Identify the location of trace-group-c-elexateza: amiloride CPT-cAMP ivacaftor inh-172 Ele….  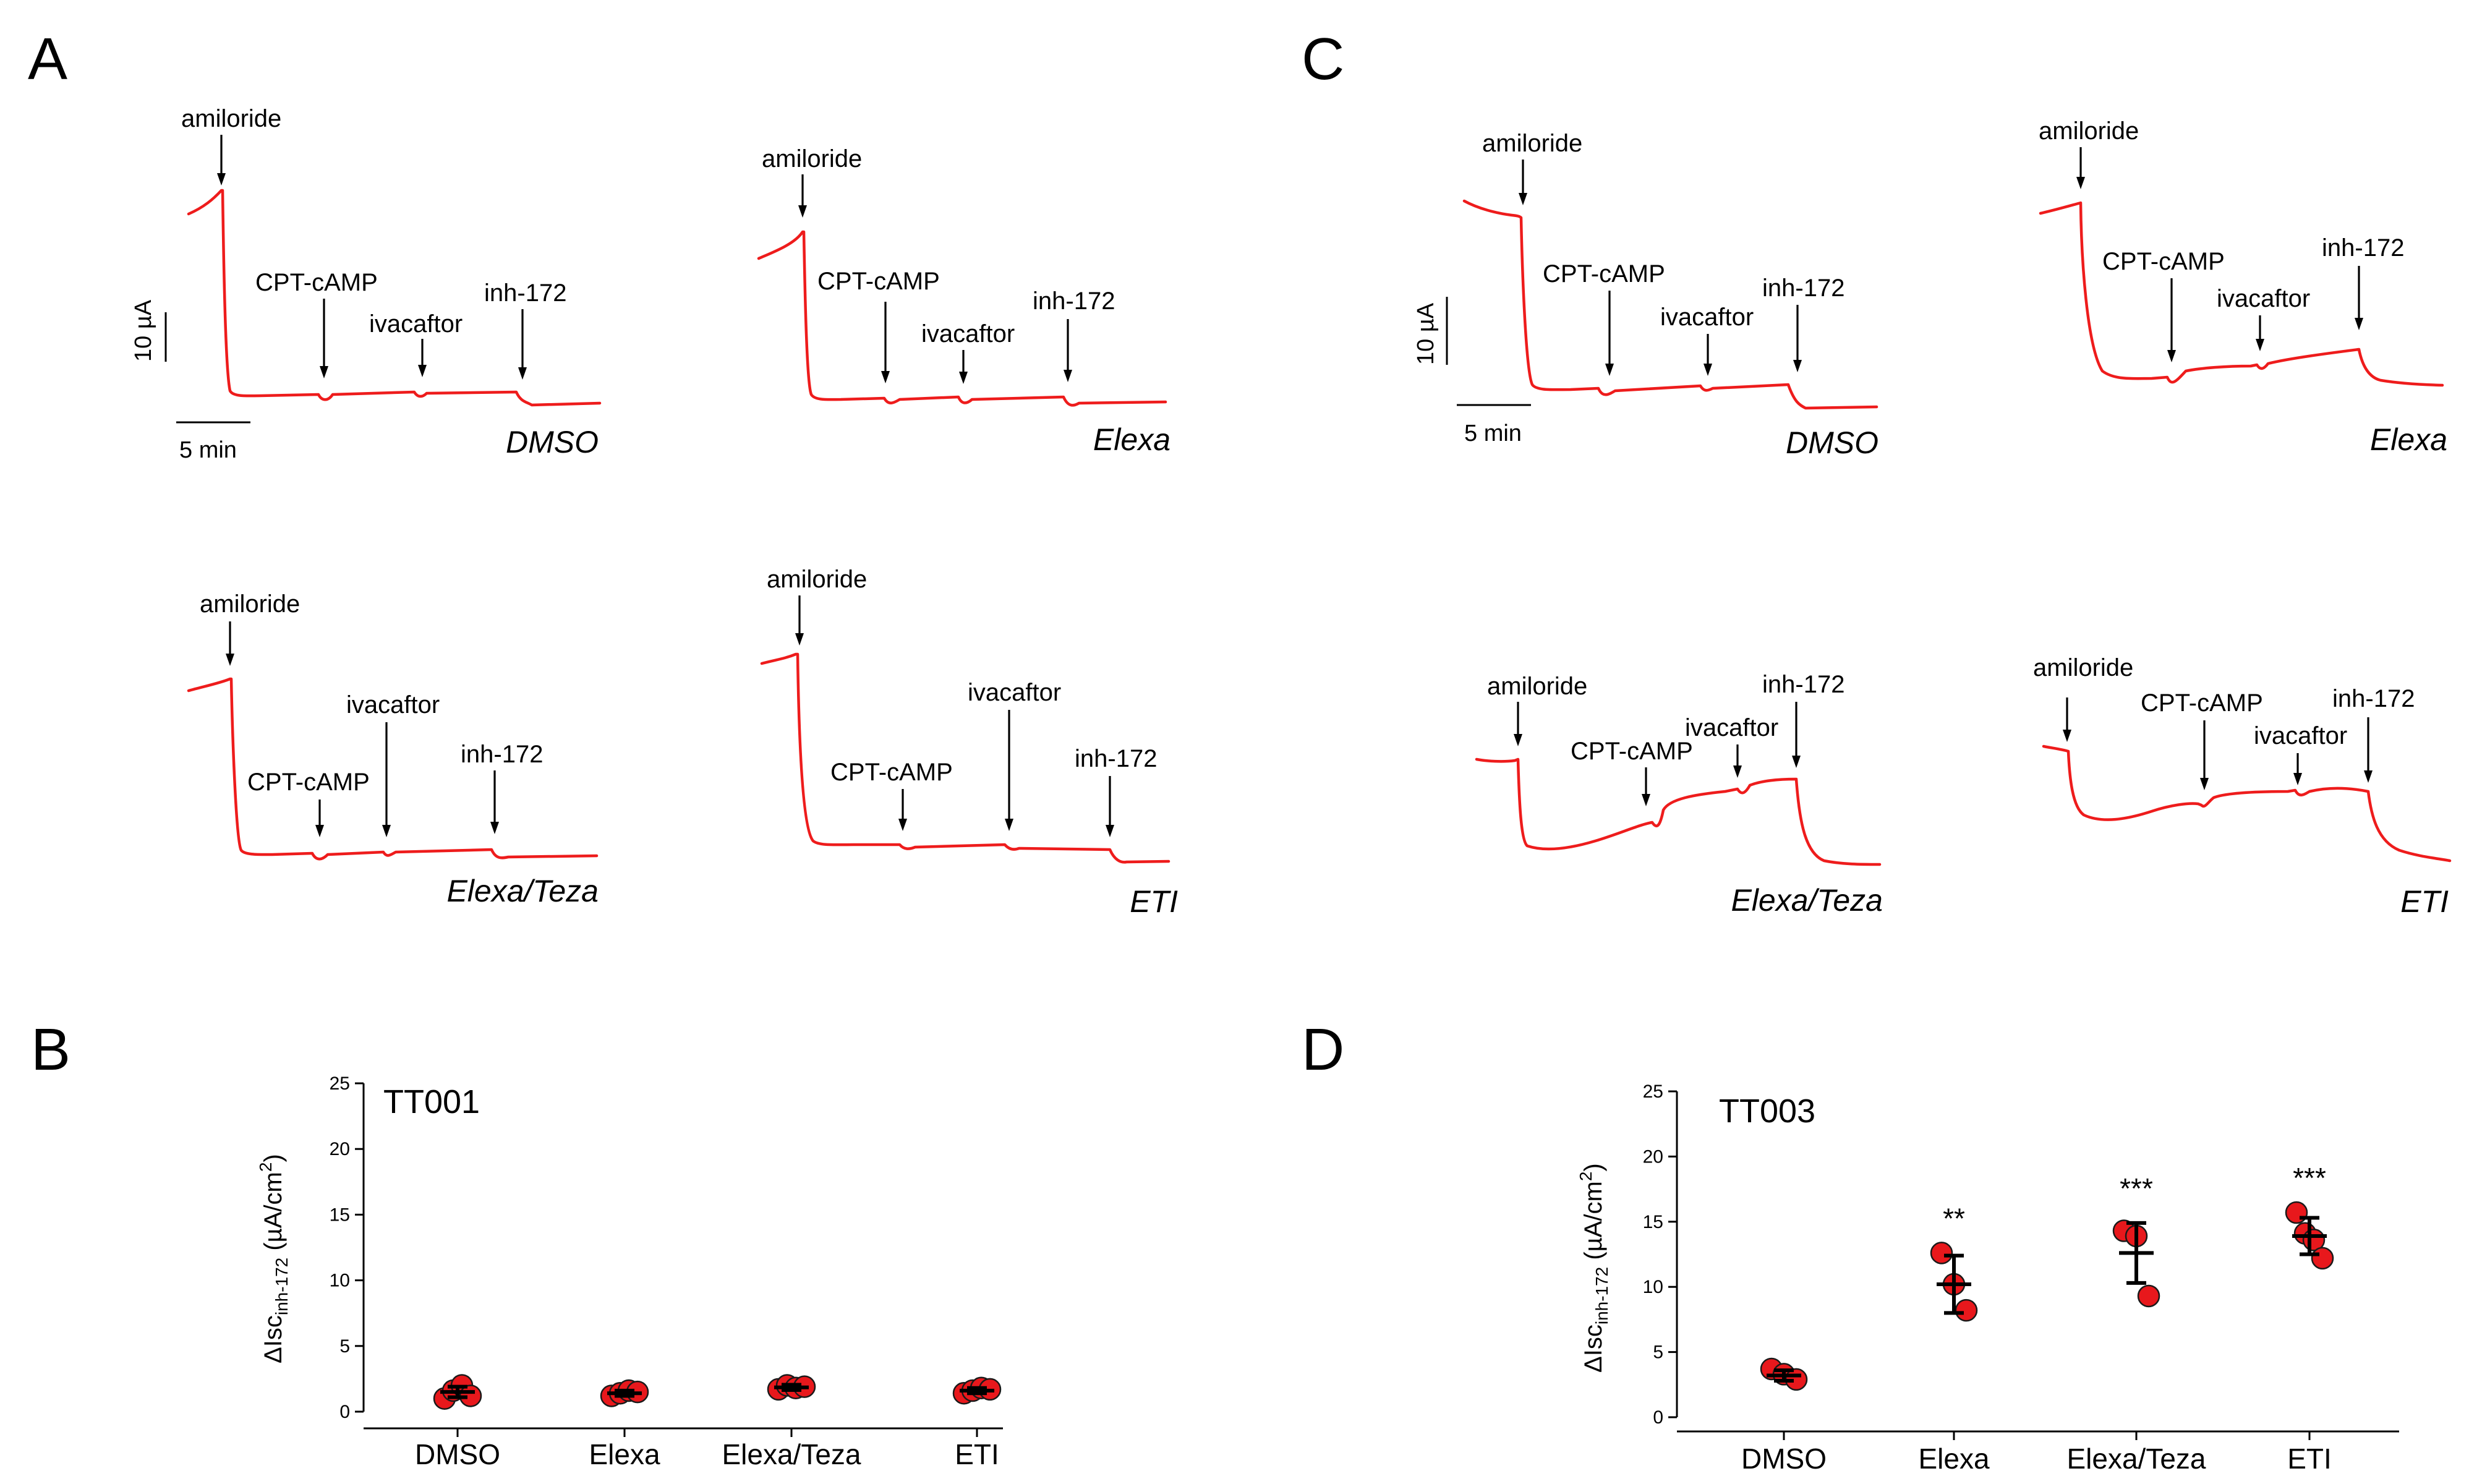
(1679, 794).